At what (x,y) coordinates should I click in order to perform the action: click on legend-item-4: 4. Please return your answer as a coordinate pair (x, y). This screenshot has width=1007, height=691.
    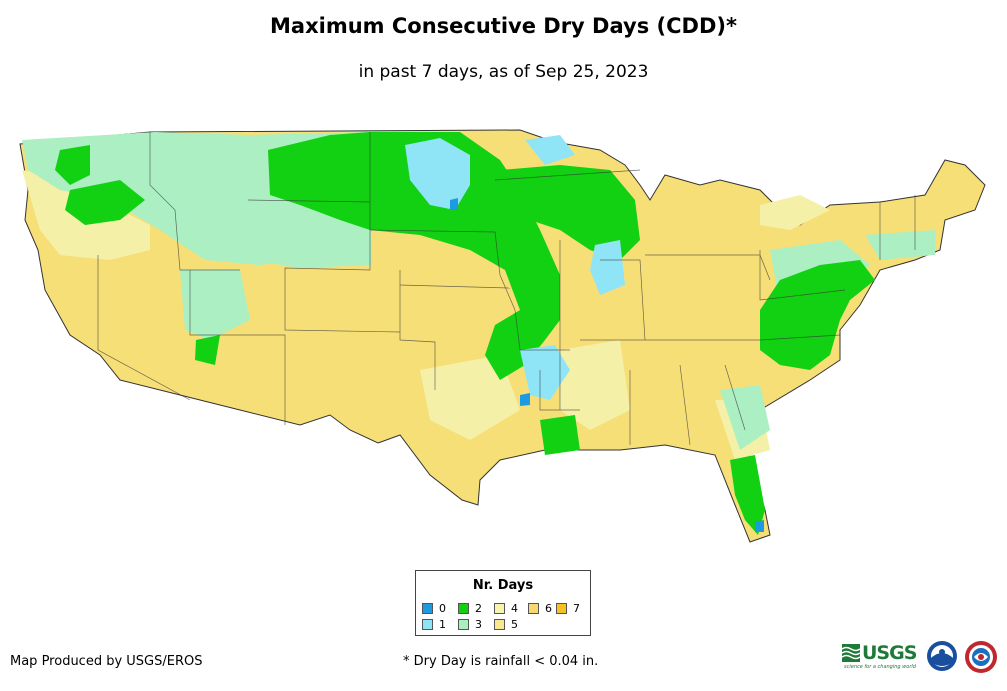
    Looking at the image, I should click on (506, 608).